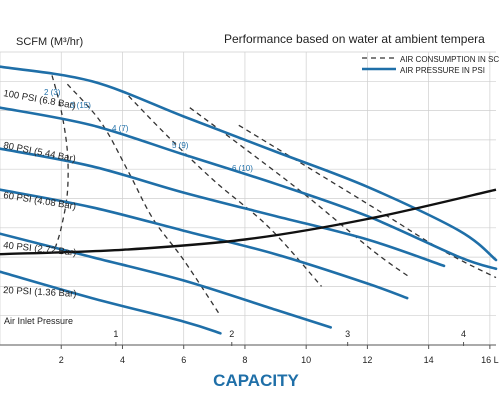  What do you see at coordinates (289, 337) in the screenshot?
I see `top-axis-ticks: 1 2 3 4` at bounding box center [289, 337].